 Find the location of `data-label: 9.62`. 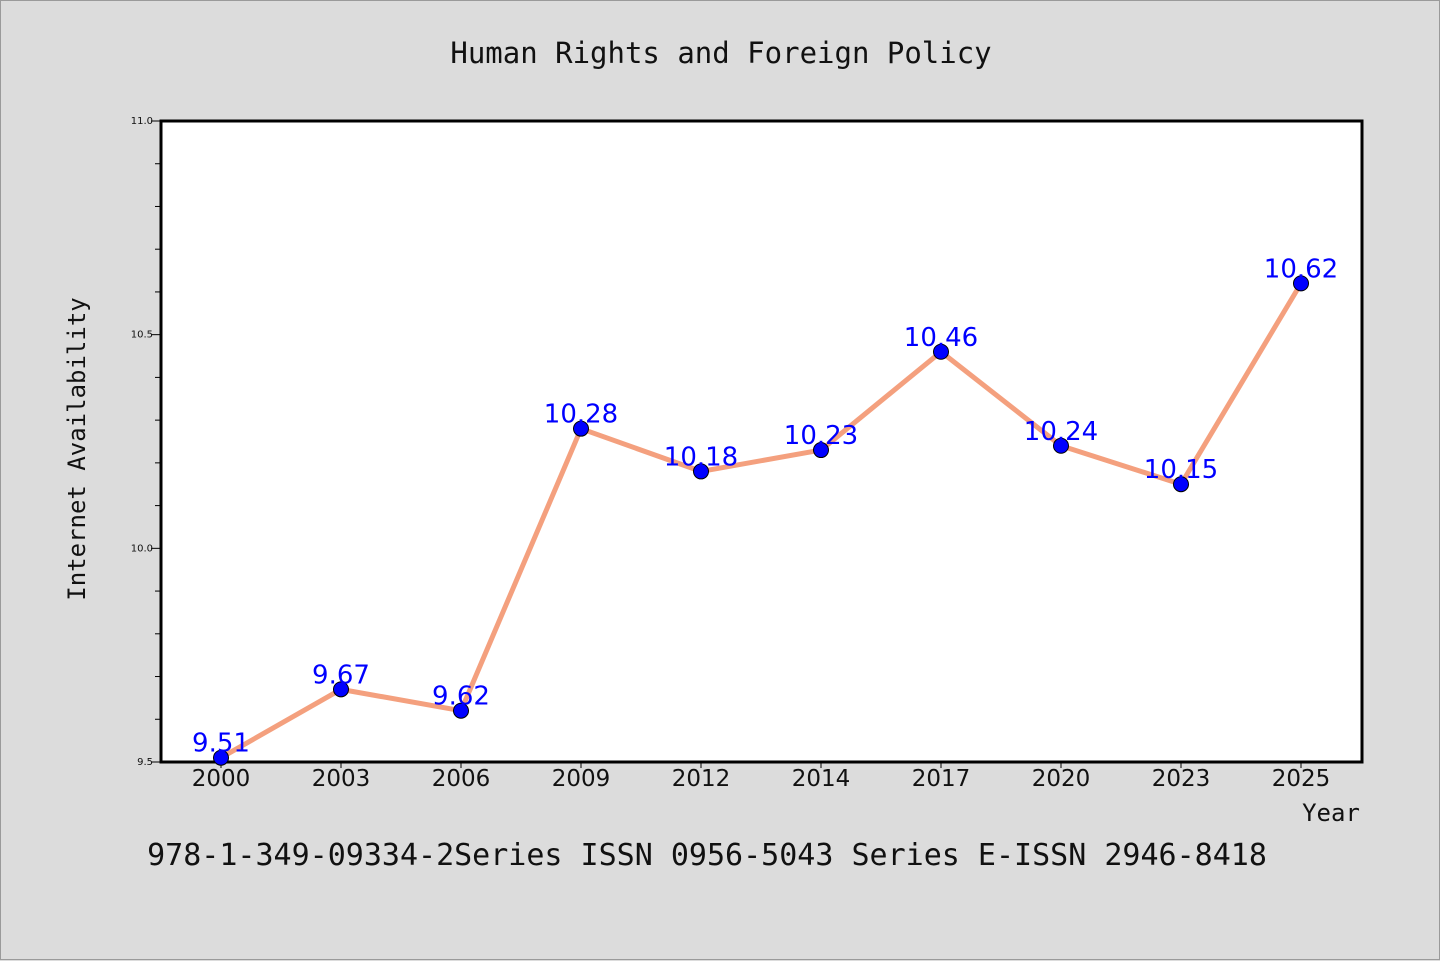

data-label: 9.62 is located at coordinates (461, 697).